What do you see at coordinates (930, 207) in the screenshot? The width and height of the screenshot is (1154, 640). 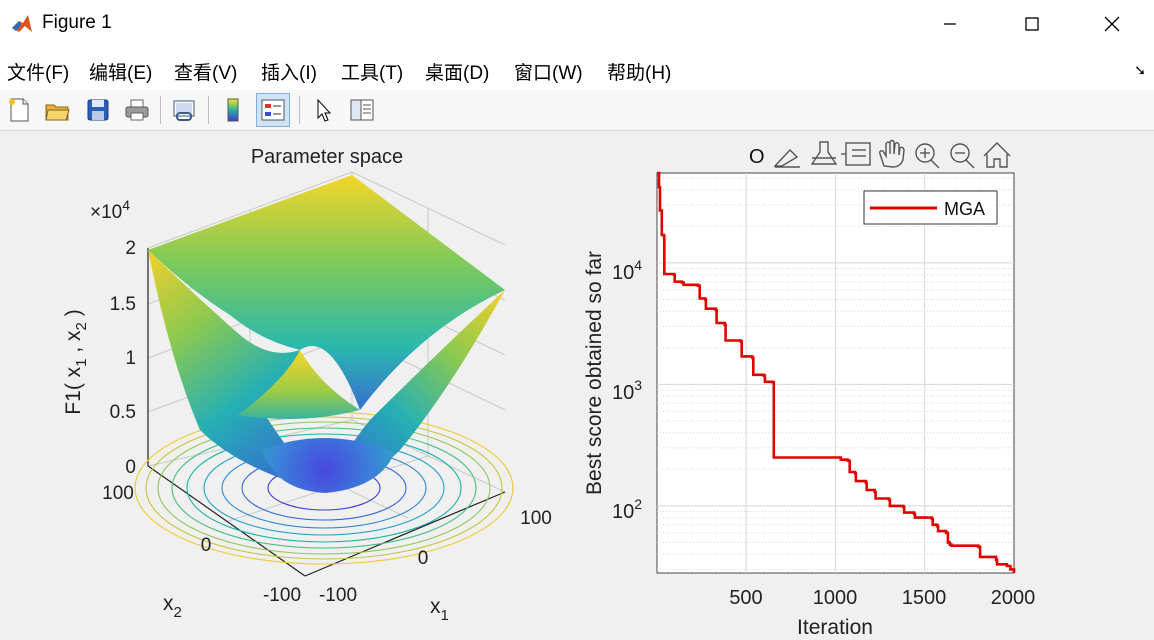 I see `legend: MGA` at bounding box center [930, 207].